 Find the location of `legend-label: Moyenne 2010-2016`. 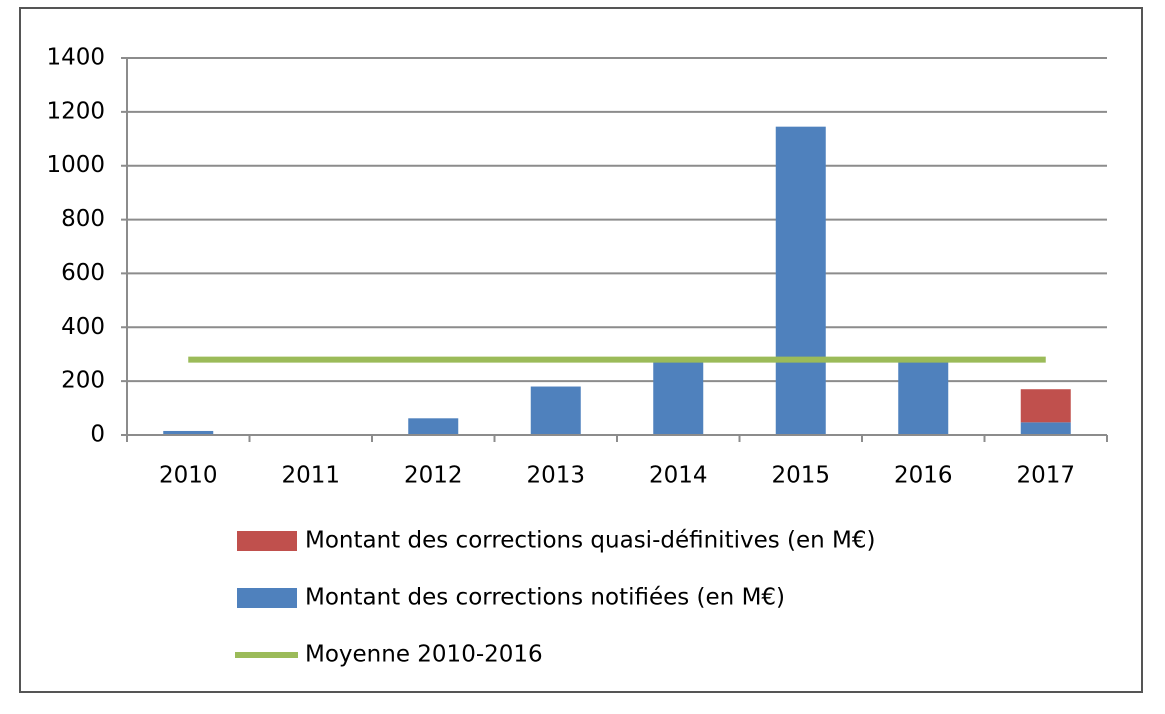

legend-label: Moyenne 2010-2016 is located at coordinates (424, 655).